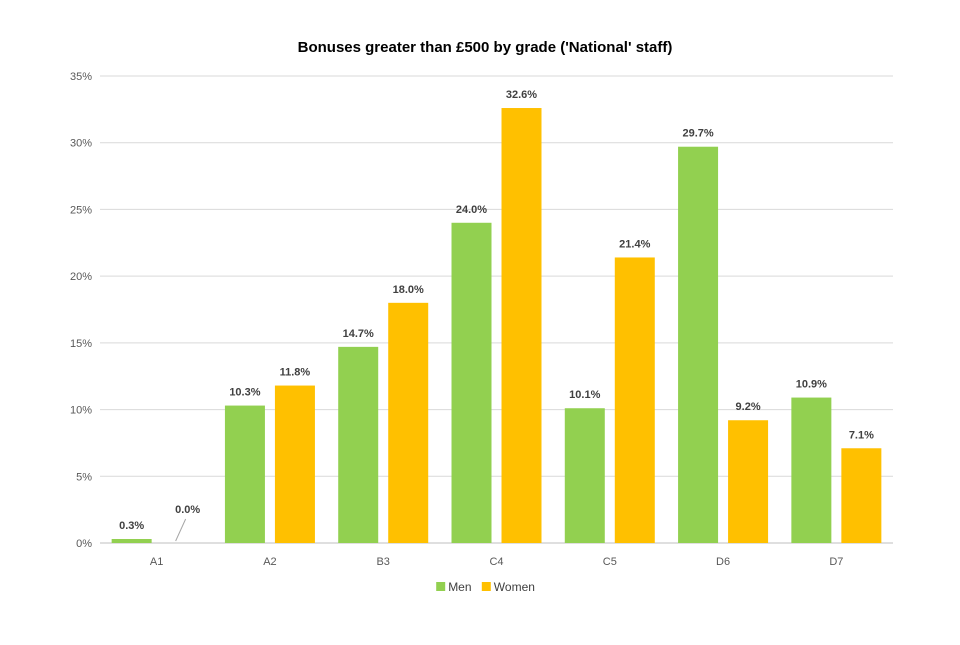 The image size is (960, 645). Describe the element at coordinates (459, 587) in the screenshot. I see `legend-label-men: Men` at that location.